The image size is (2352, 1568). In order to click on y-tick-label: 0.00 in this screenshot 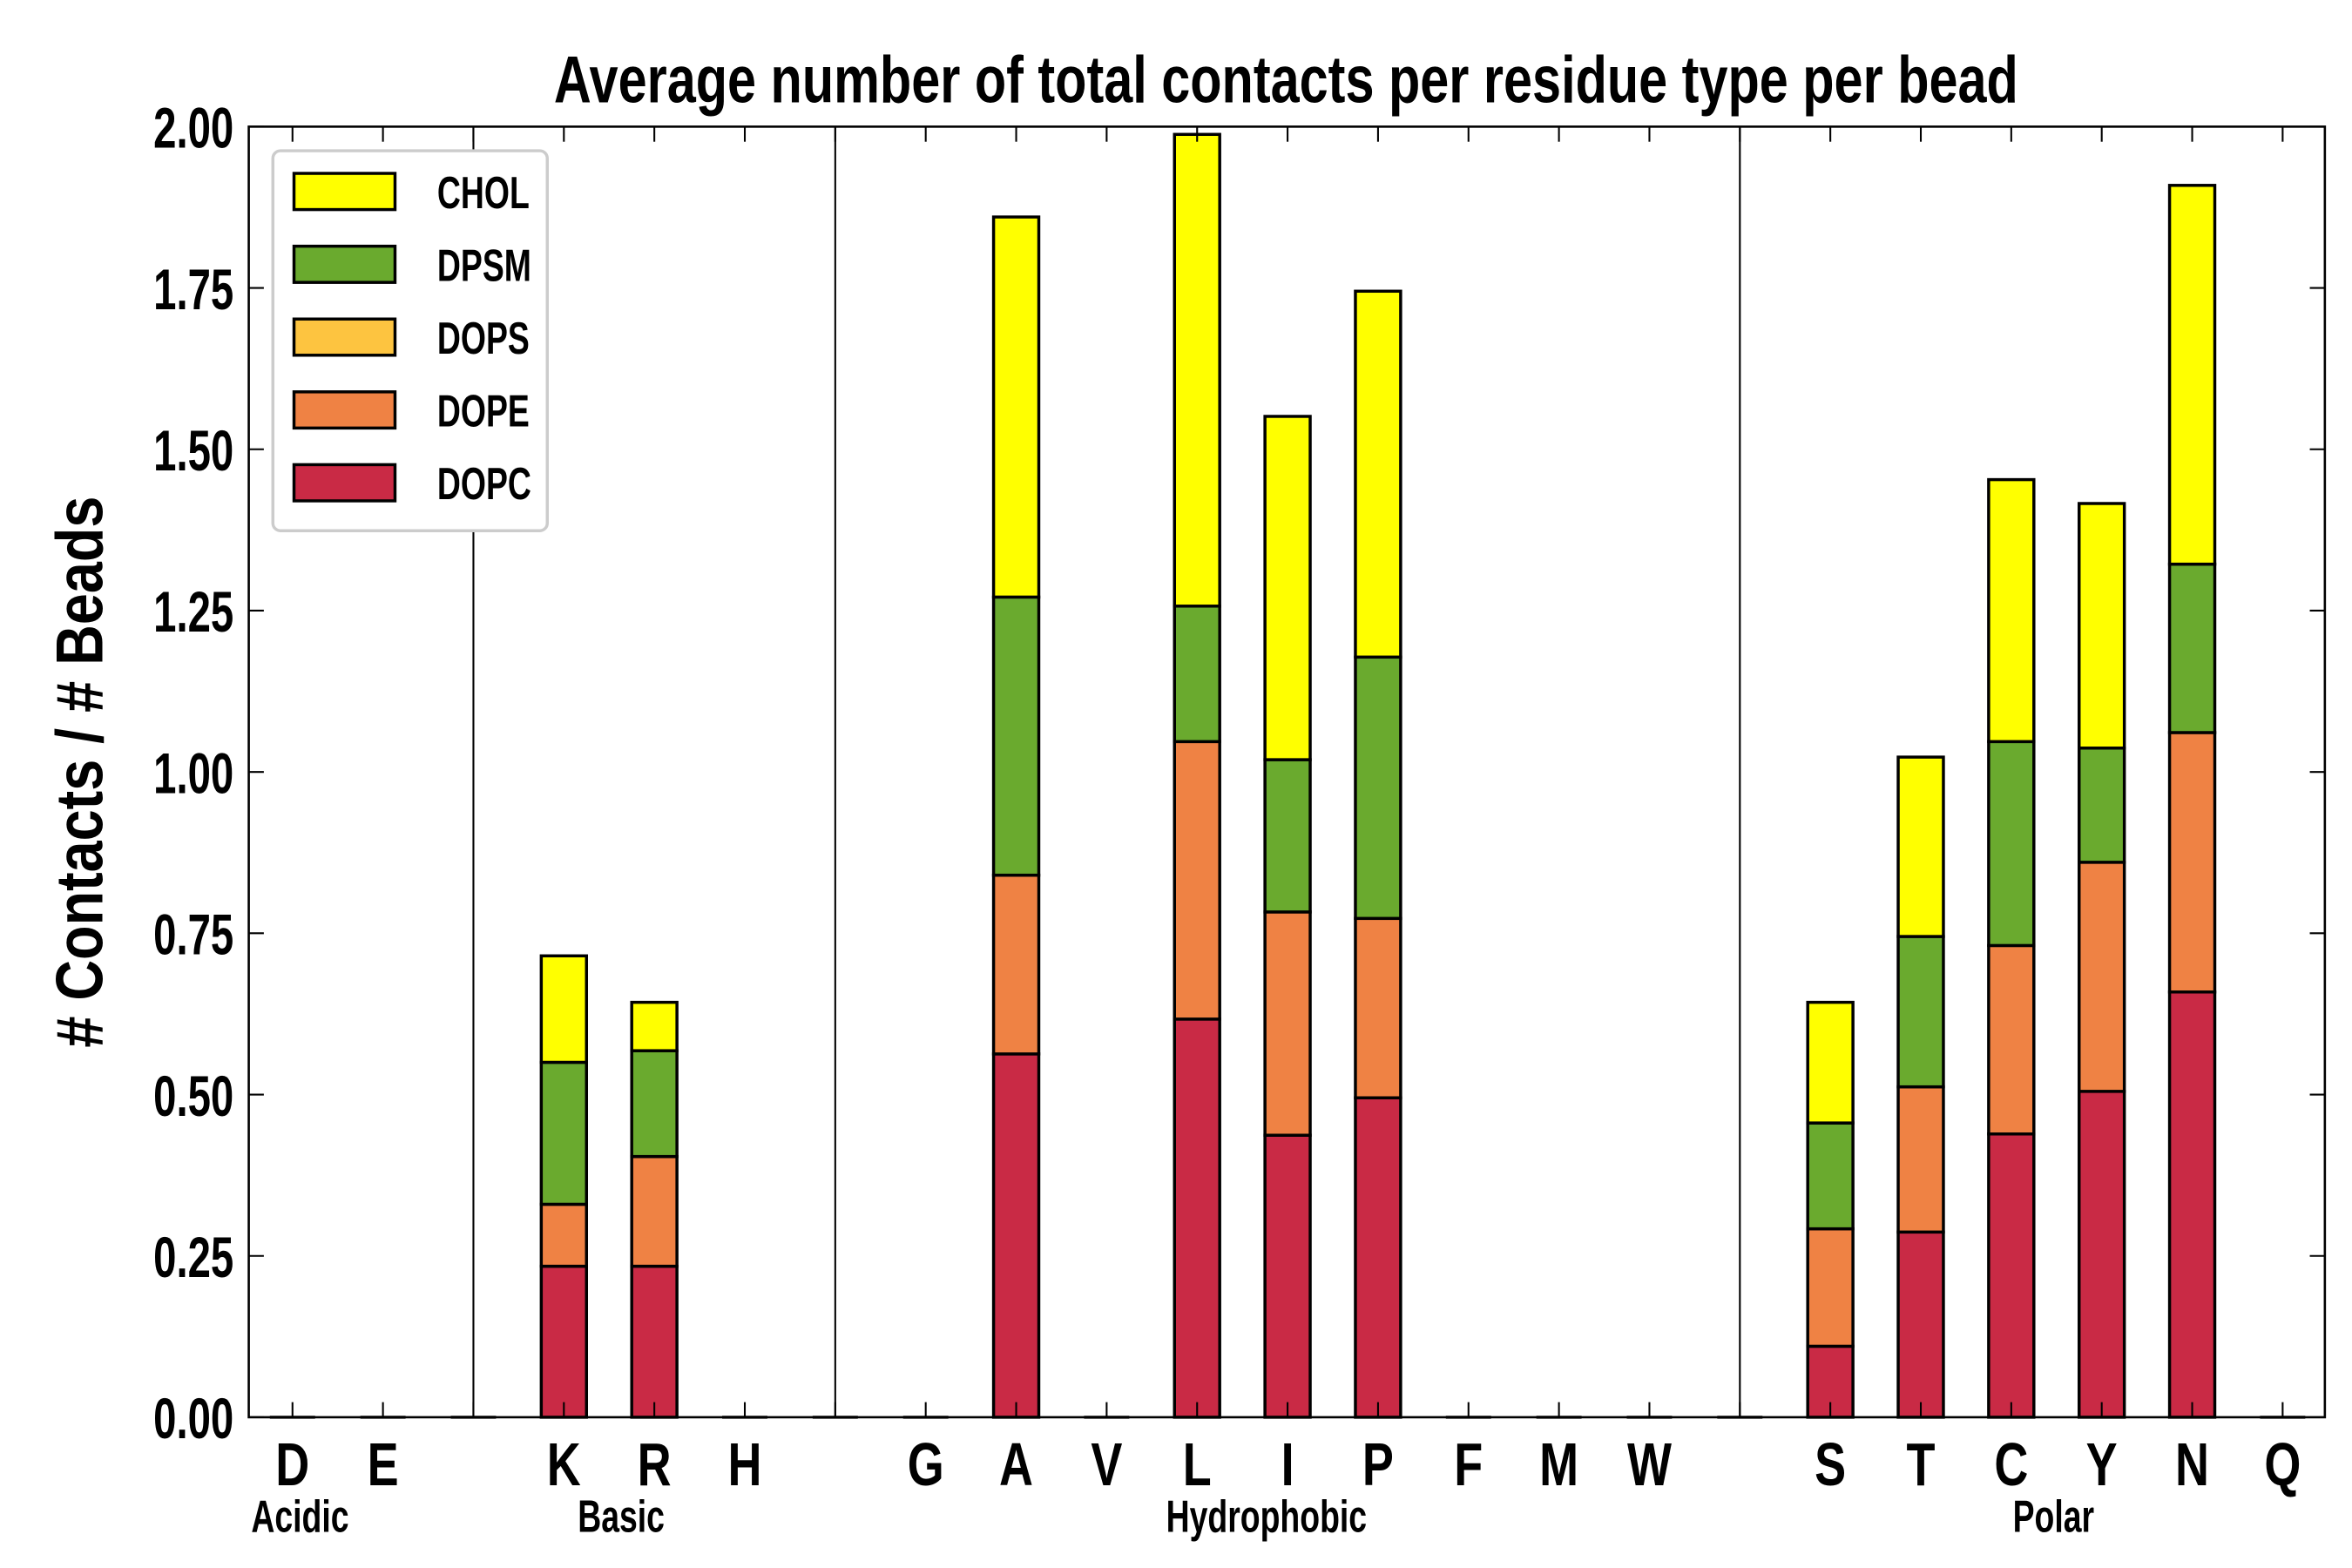, I will do `click(193, 1419)`.